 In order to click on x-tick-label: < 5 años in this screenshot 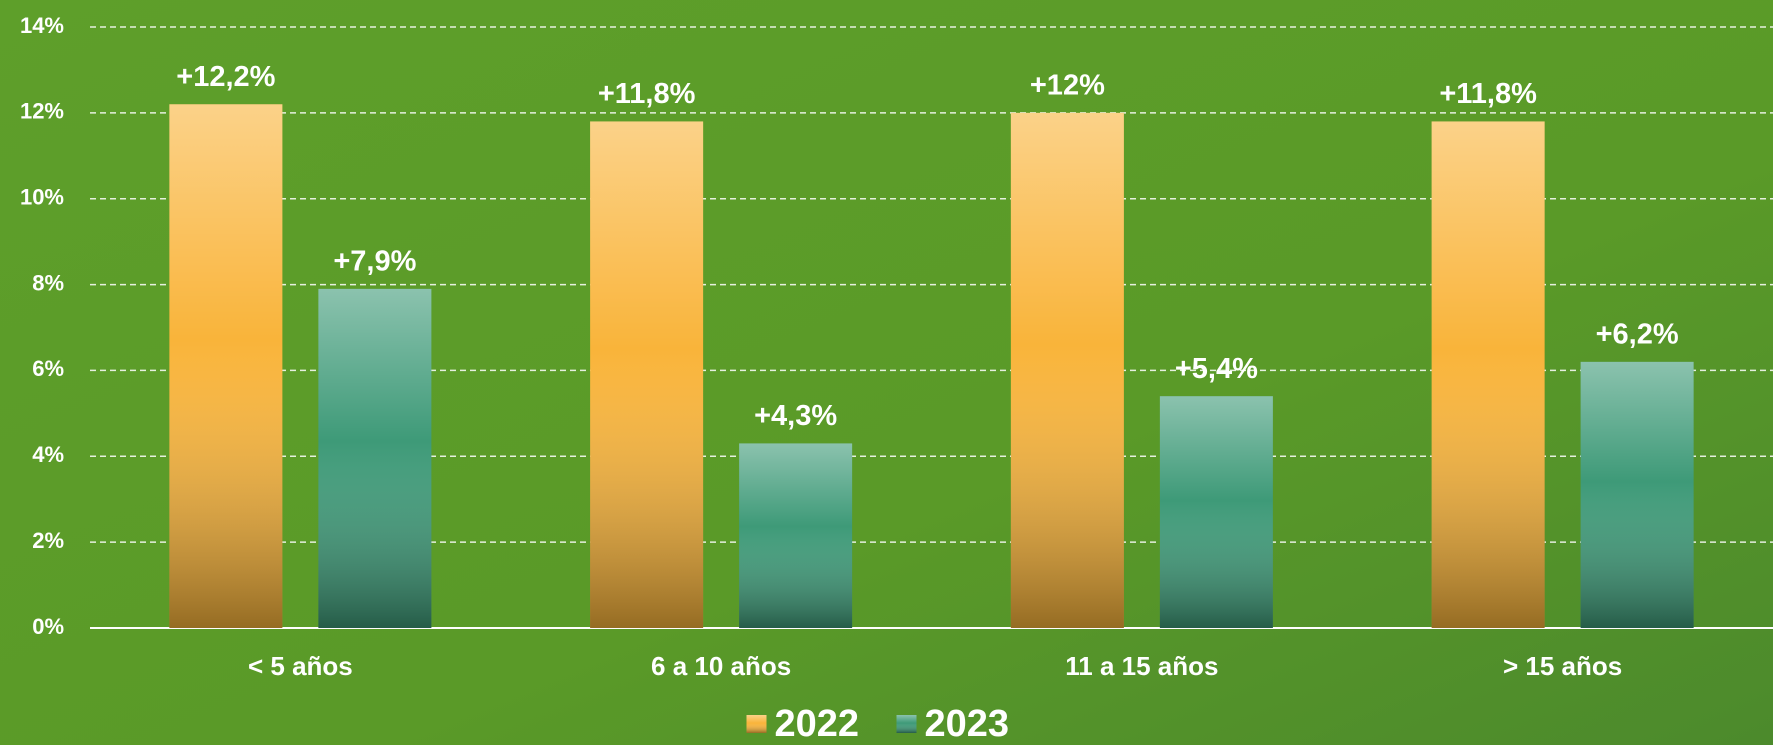, I will do `click(300, 666)`.